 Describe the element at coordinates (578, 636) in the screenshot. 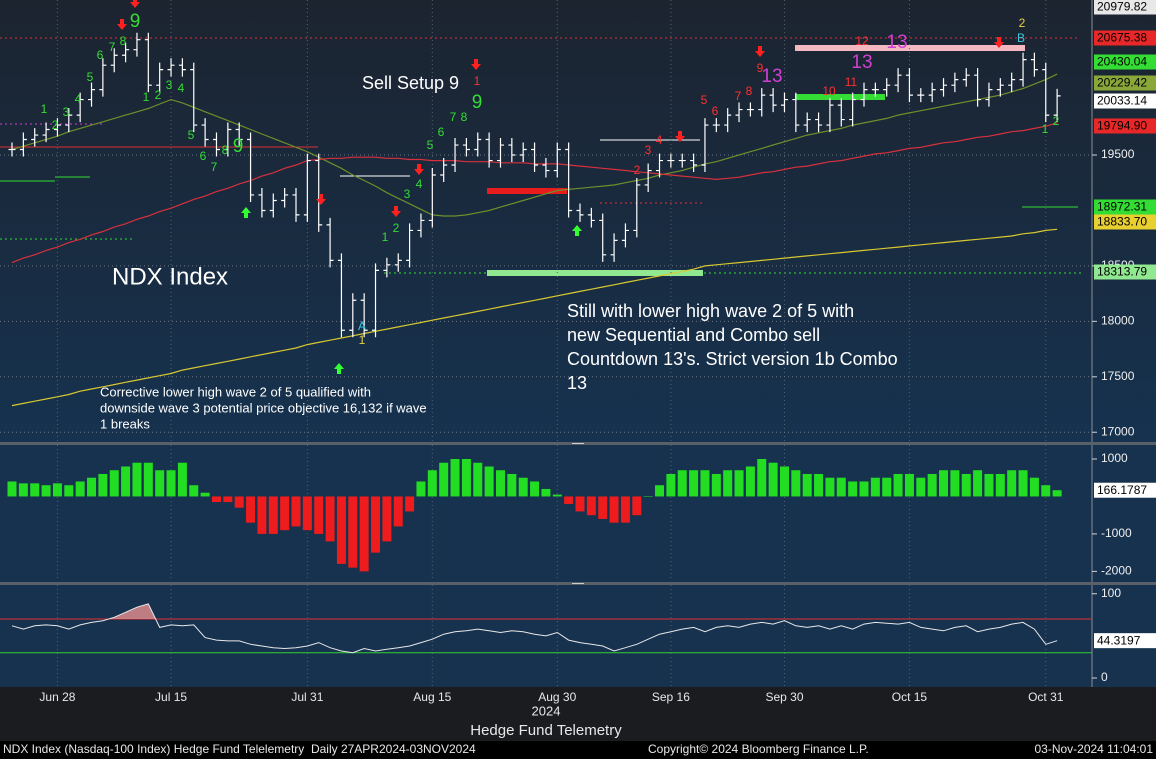

I see `oscillator-panel` at that location.